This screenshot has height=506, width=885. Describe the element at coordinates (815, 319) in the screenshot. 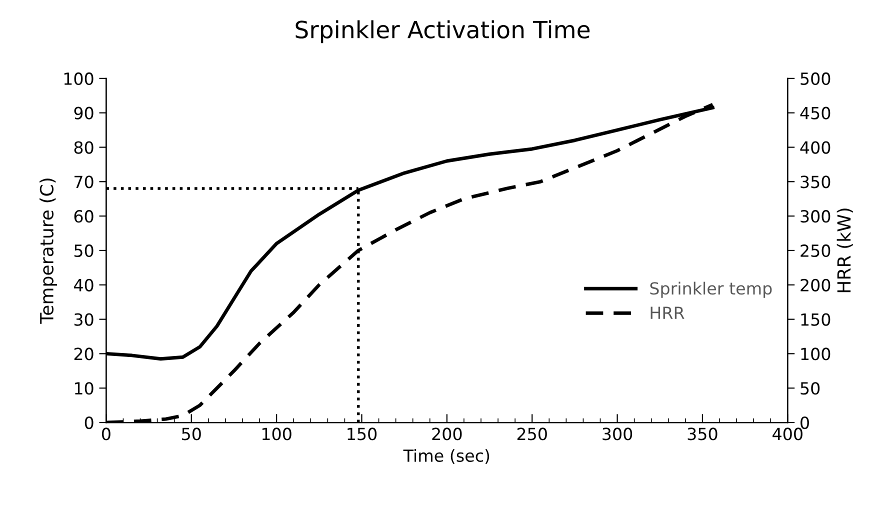

I see `y2-tick-label: 150` at that location.